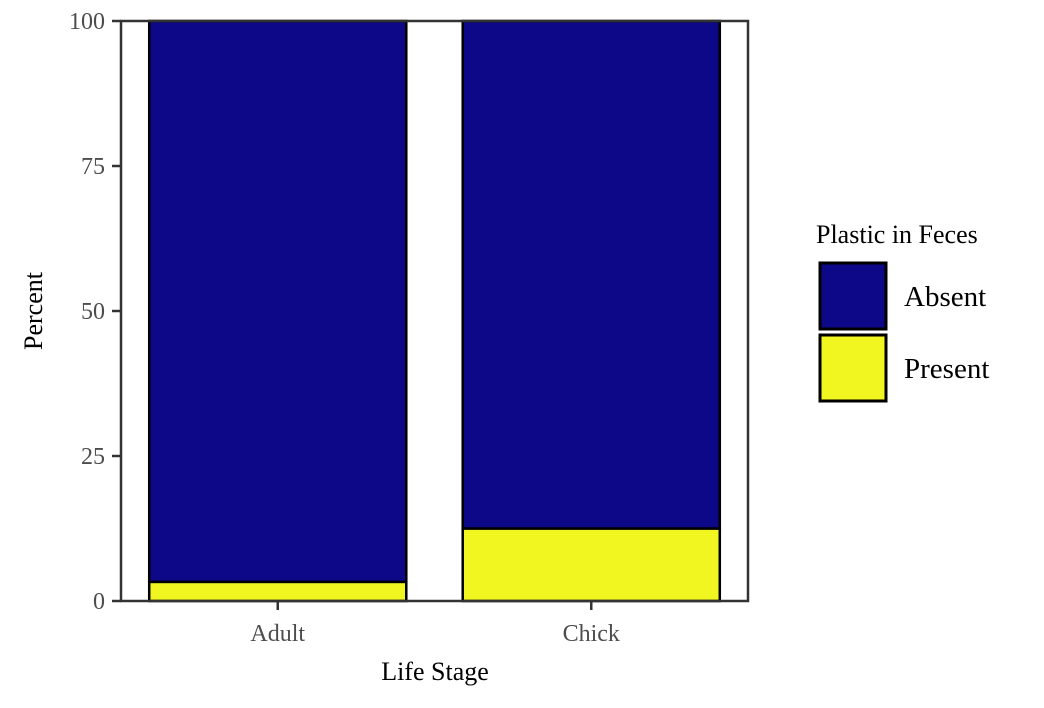 The image size is (1044, 708). Describe the element at coordinates (93, 167) in the screenshot. I see `y-tick-label: 75` at that location.